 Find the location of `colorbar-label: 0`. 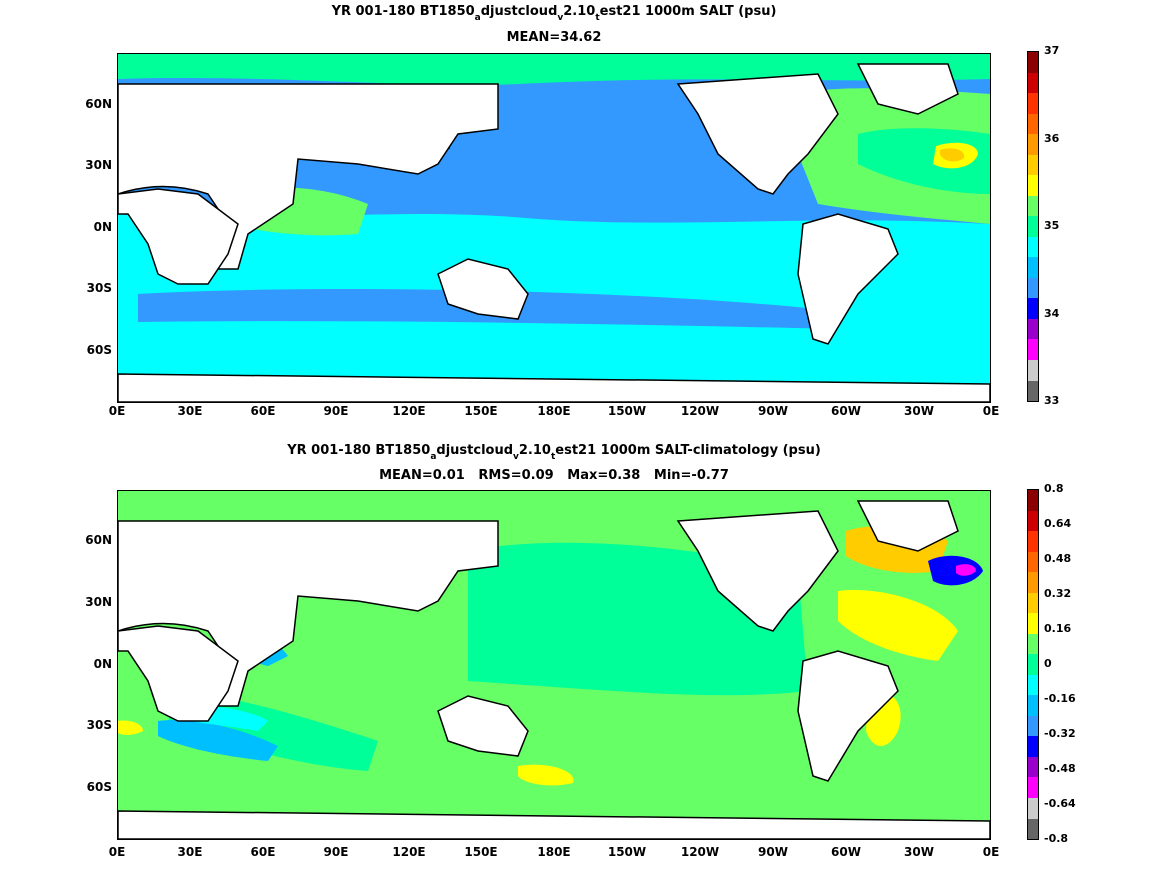

colorbar-label: 0 is located at coordinates (1048, 663).